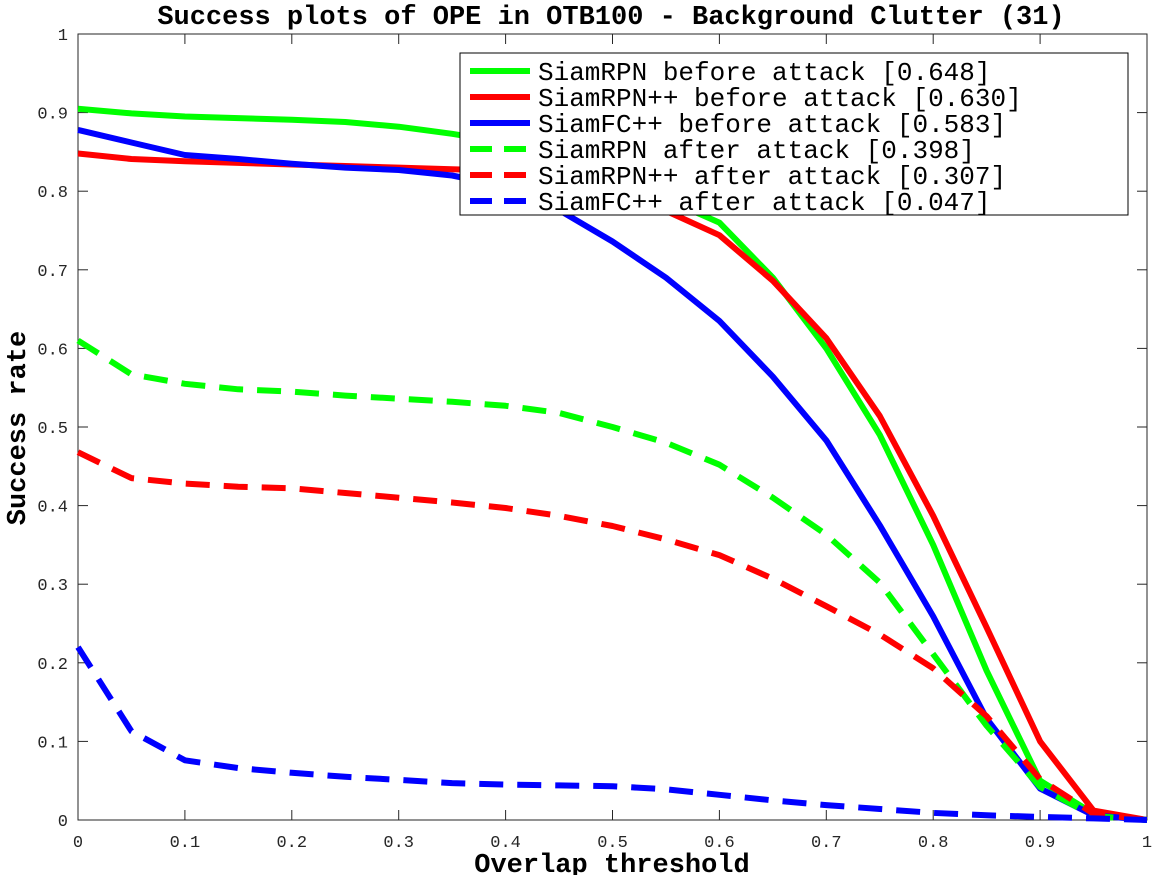  I want to click on y-tick-label: 0.8, so click(52, 193).